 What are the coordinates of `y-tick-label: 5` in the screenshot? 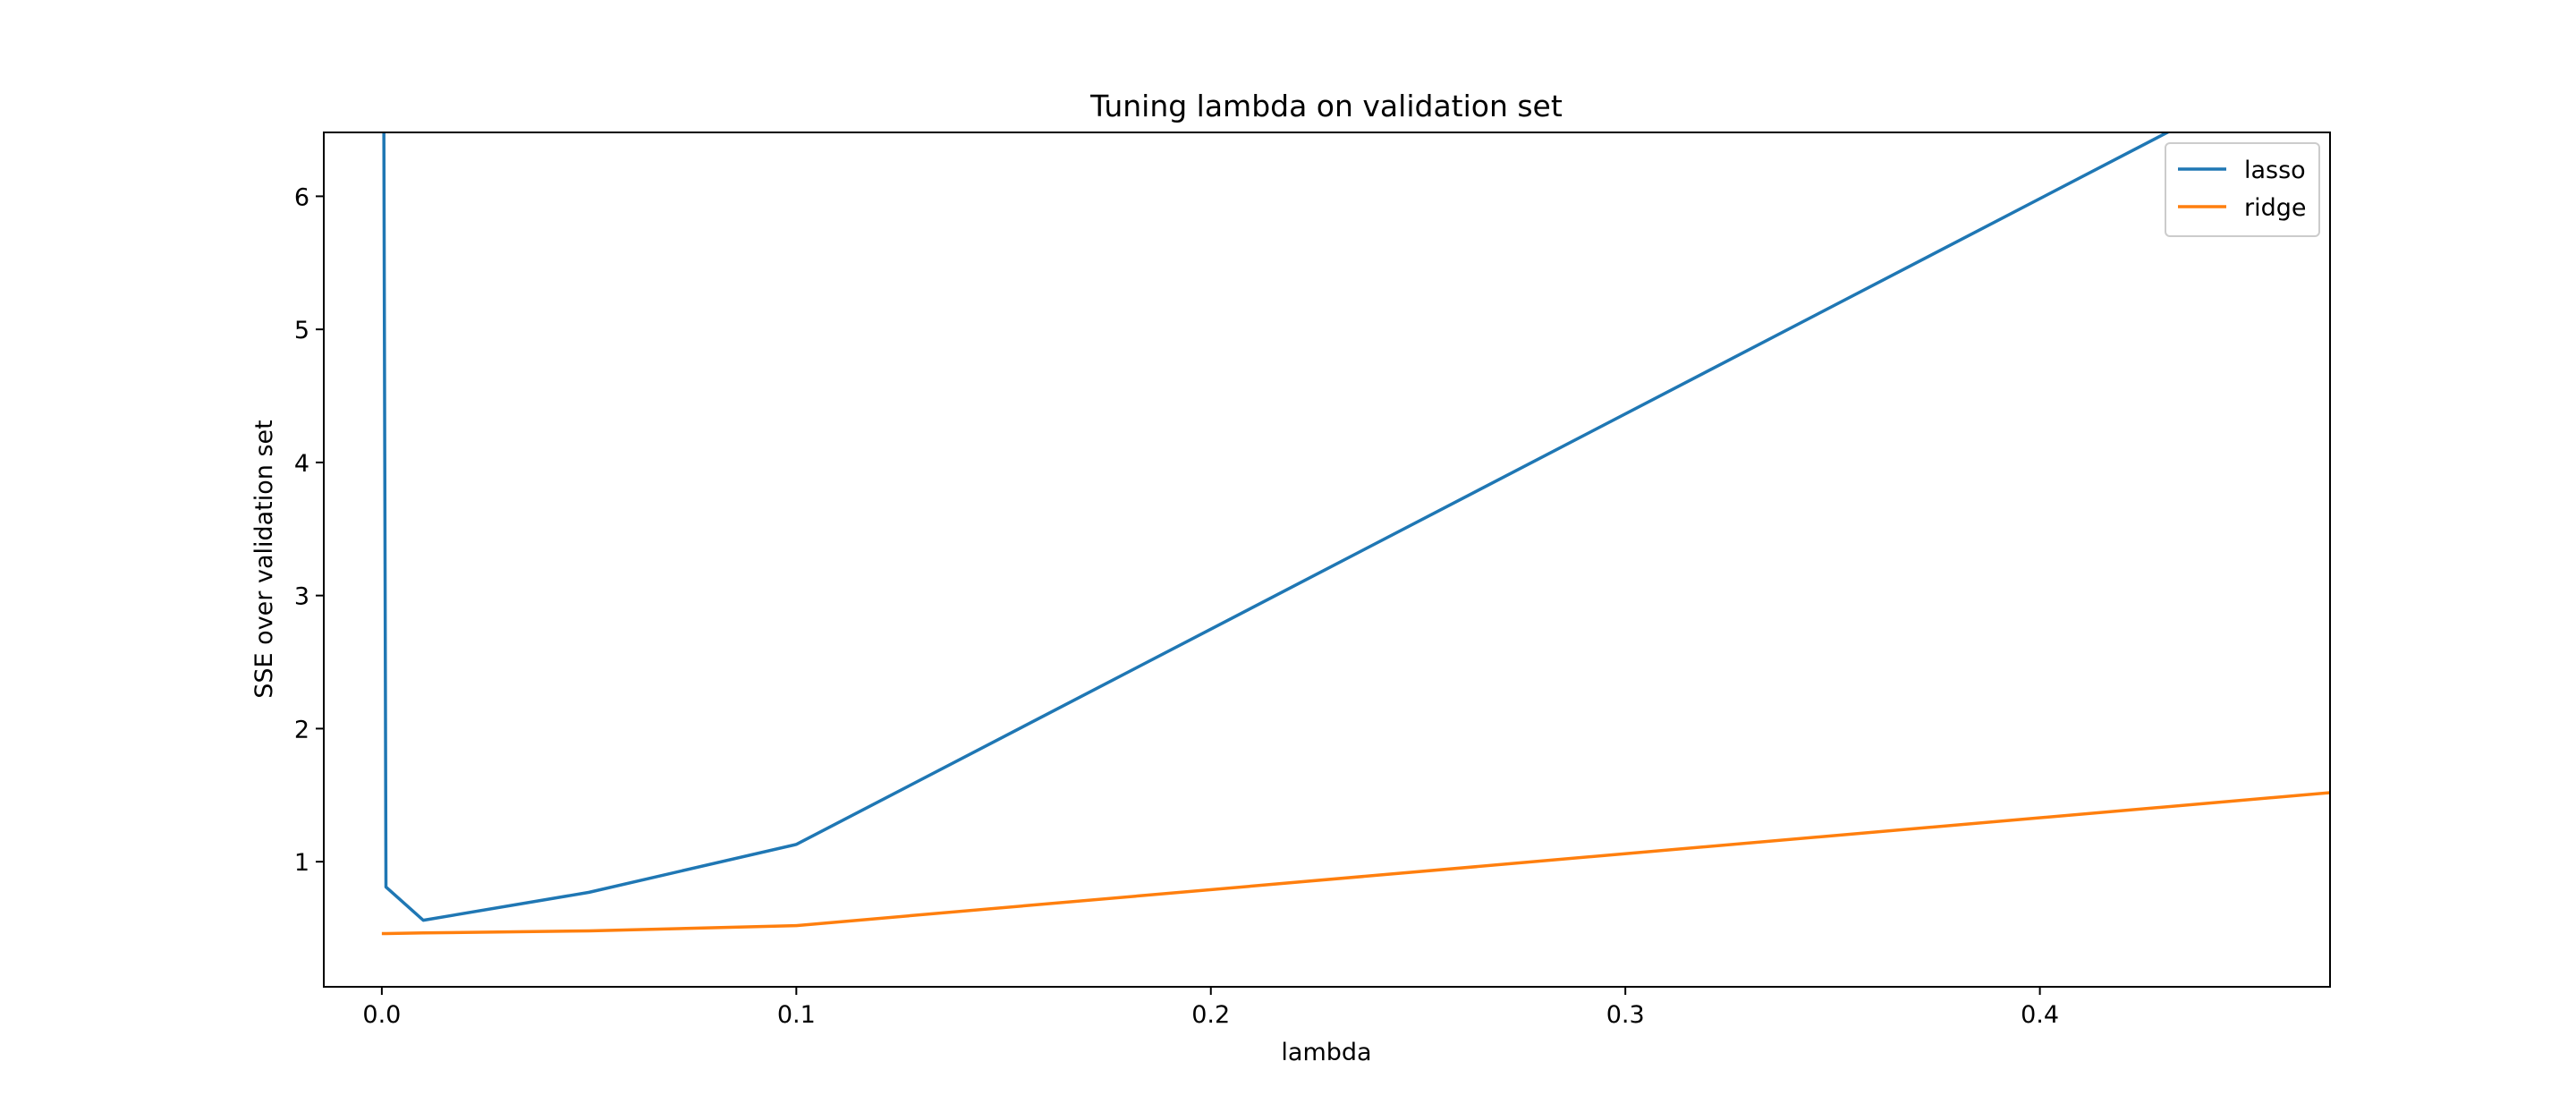 It's located at (301, 330).